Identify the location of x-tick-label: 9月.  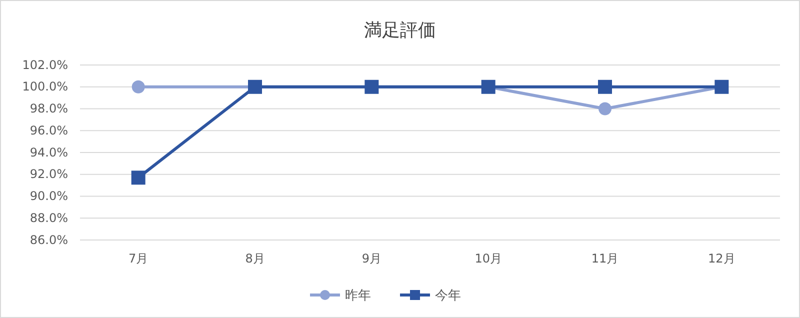
(372, 259).